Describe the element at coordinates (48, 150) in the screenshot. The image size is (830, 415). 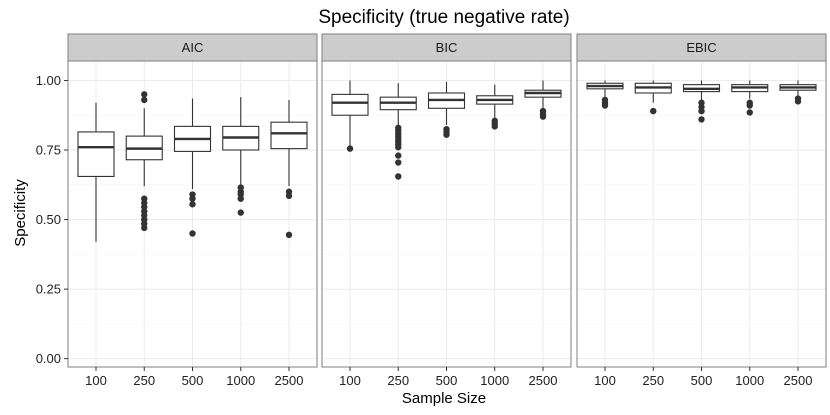
I see `y-tick-label: 0.75` at that location.